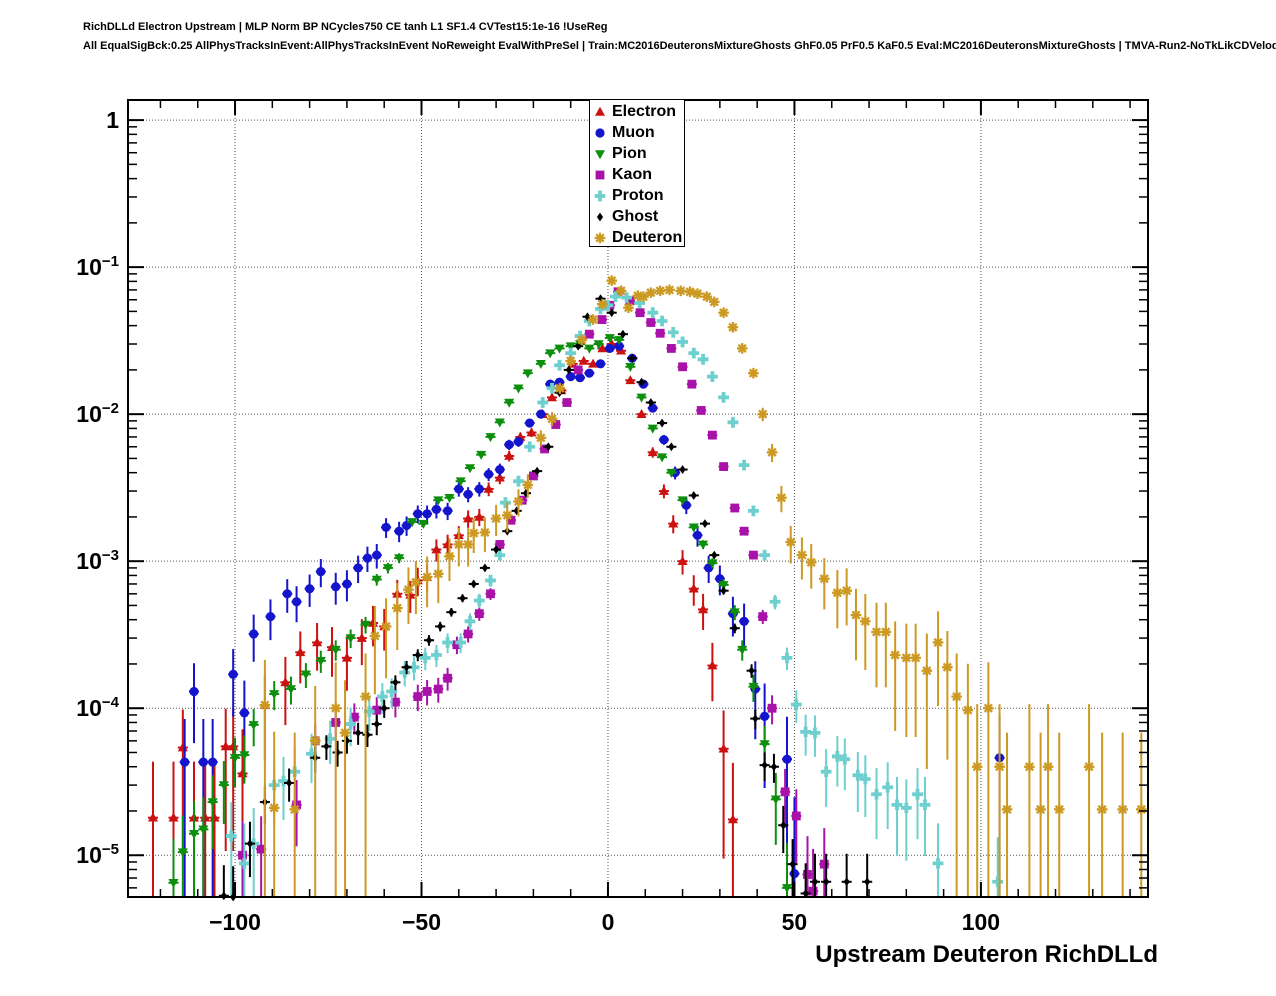  I want to click on svg-text: −50, so click(421, 922).